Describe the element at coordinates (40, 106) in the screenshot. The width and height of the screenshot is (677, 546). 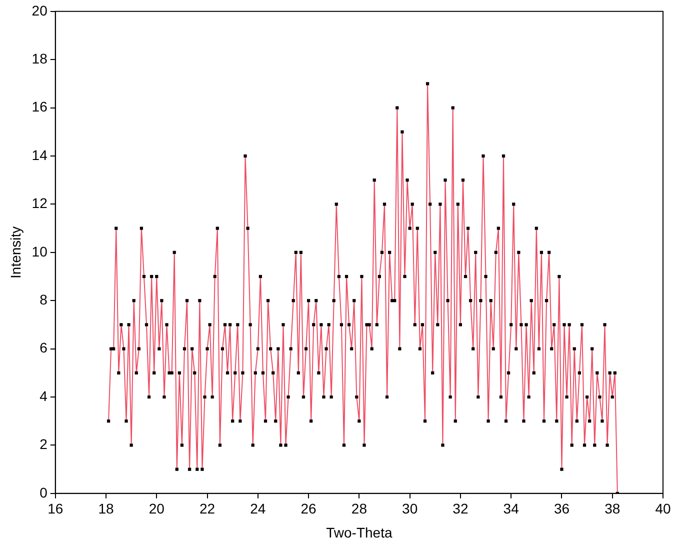
I see `y-tick-label: 16` at that location.